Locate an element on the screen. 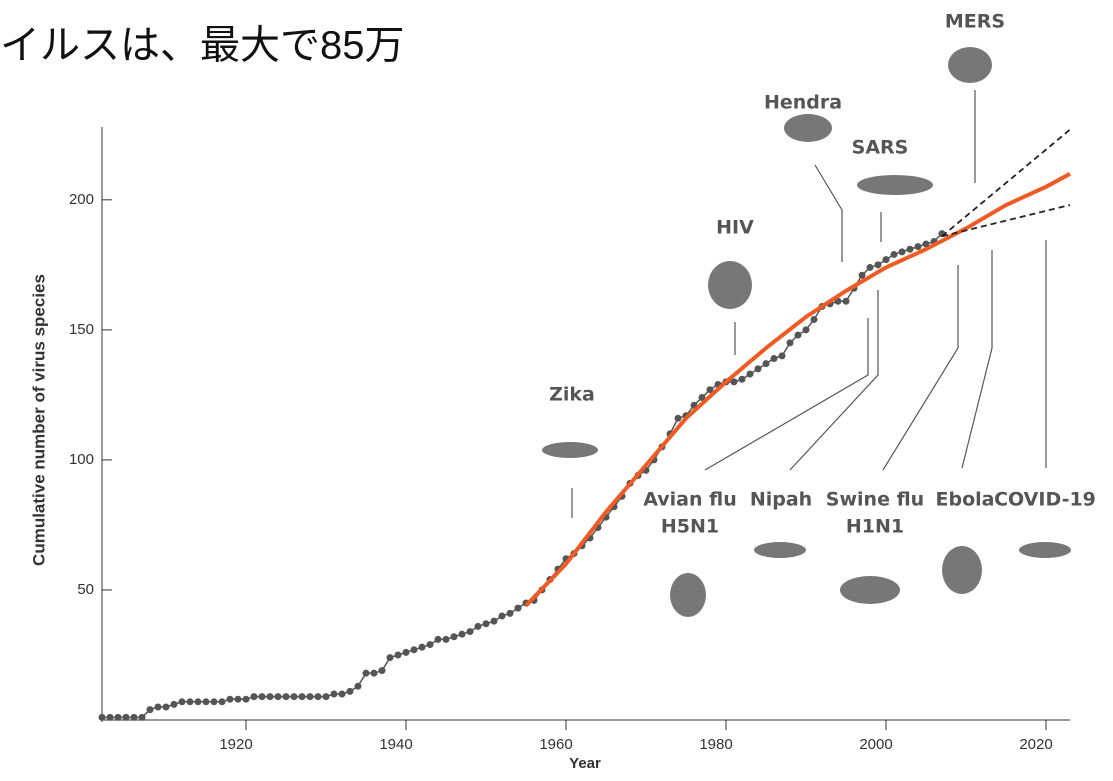  x-axis-label: Year is located at coordinates (585, 763).